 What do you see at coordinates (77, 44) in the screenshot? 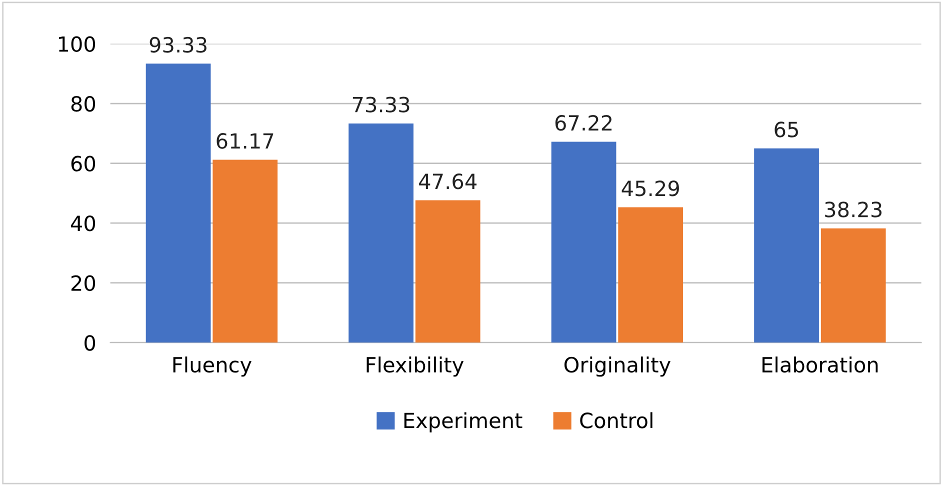
I see `y-tick-label: 100` at bounding box center [77, 44].